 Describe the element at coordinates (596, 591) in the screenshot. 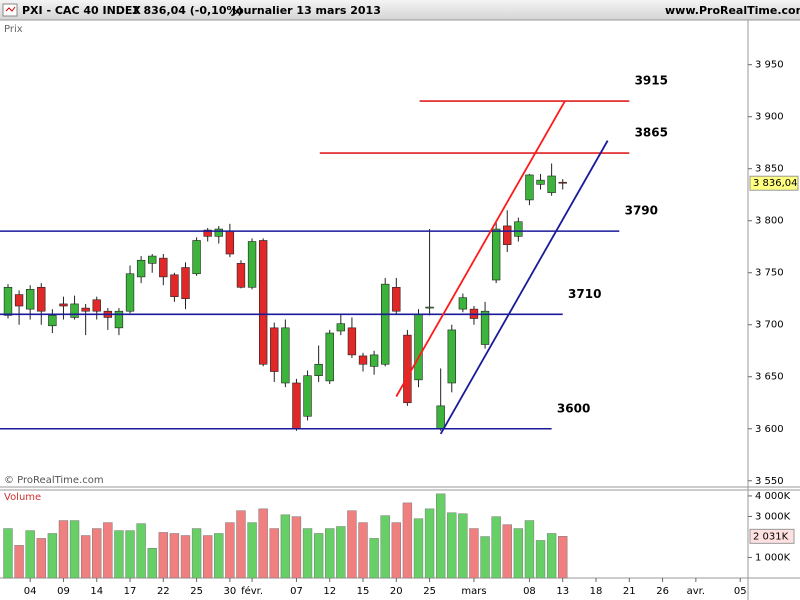

I see `x-tick-label: 18` at that location.